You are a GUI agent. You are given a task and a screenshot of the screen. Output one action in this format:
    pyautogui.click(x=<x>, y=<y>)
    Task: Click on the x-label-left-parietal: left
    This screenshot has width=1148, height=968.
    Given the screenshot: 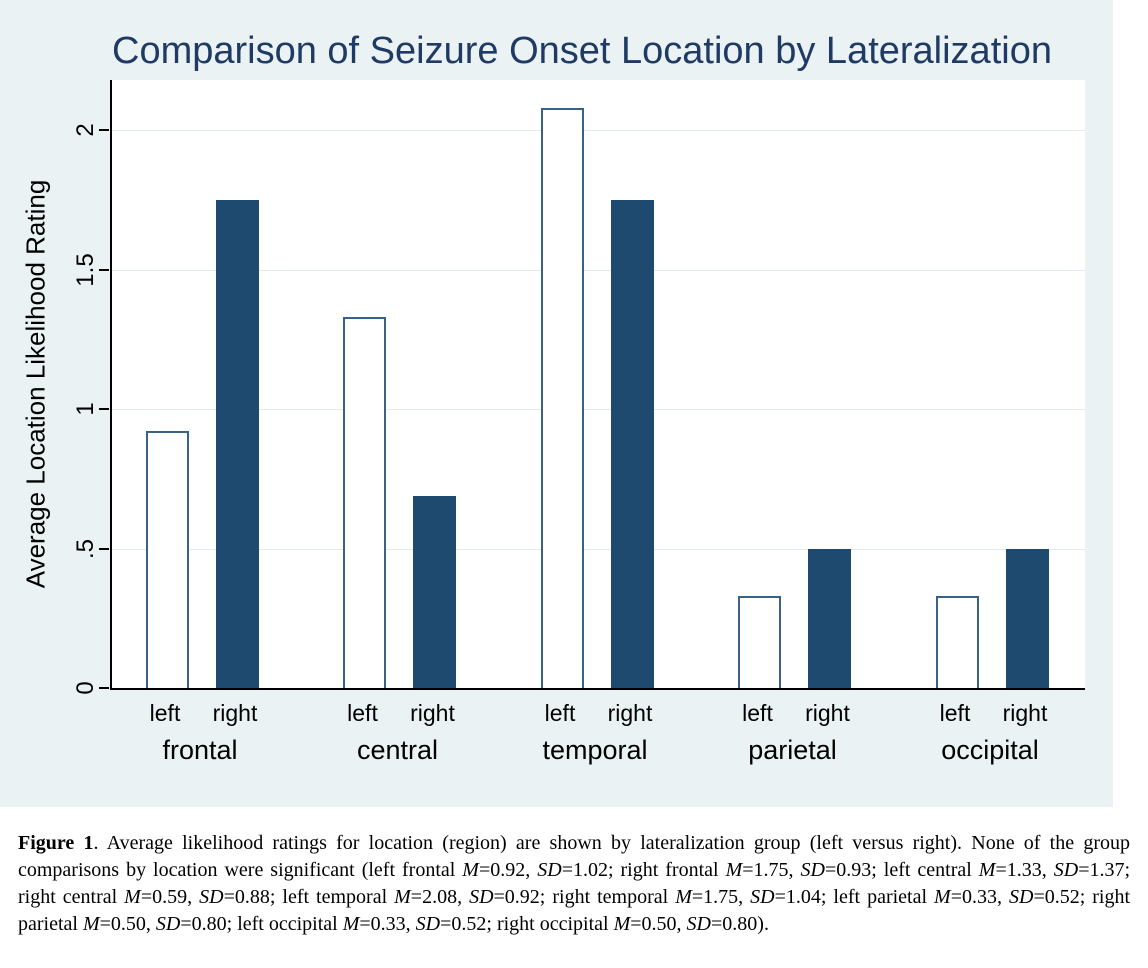 What is the action you would take?
    pyautogui.click(x=757, y=713)
    